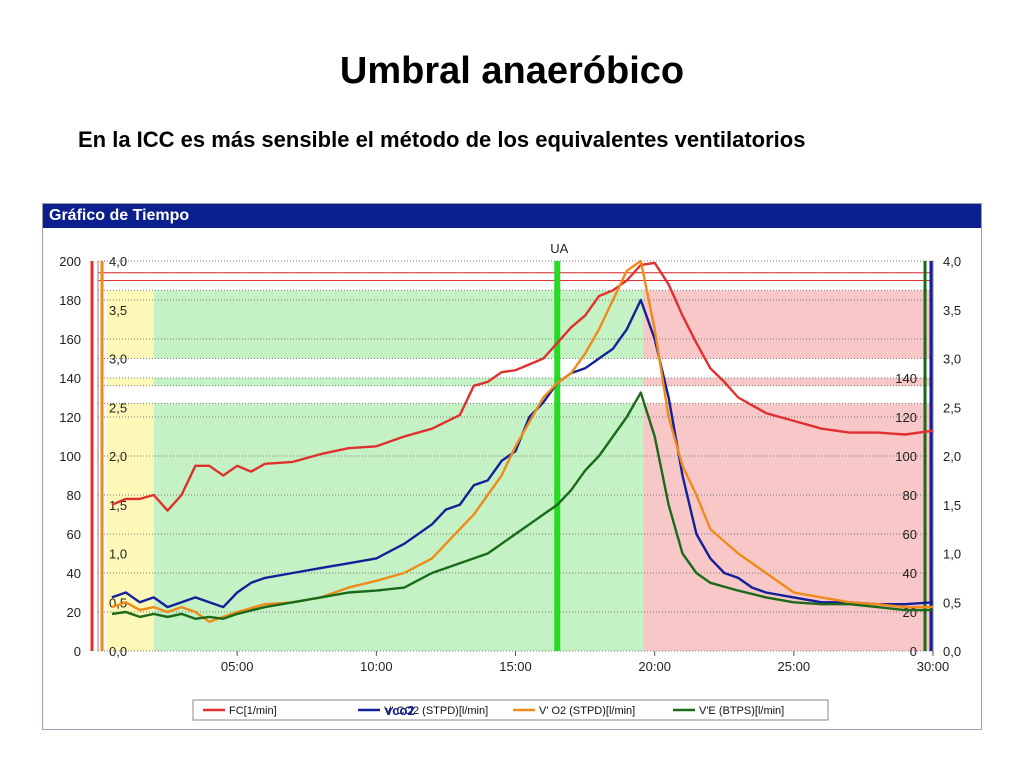 The image size is (1024, 768). What do you see at coordinates (952, 359) in the screenshot?
I see `right-tick-label: 3,0` at bounding box center [952, 359].